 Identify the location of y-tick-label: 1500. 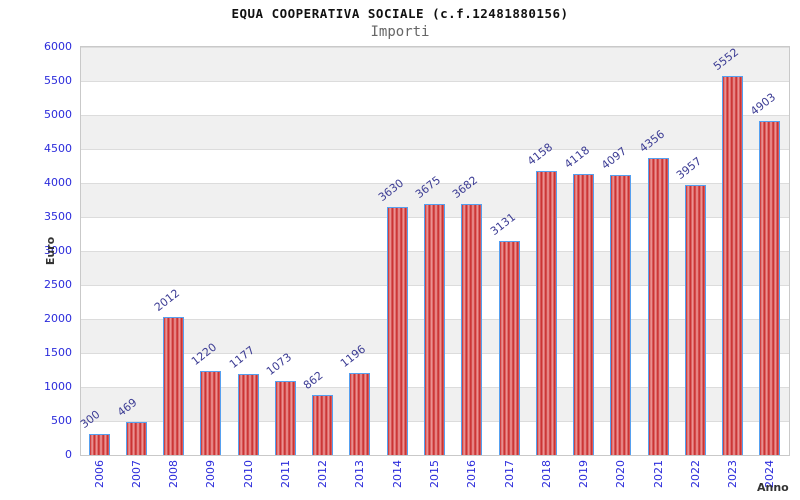
(58, 352).